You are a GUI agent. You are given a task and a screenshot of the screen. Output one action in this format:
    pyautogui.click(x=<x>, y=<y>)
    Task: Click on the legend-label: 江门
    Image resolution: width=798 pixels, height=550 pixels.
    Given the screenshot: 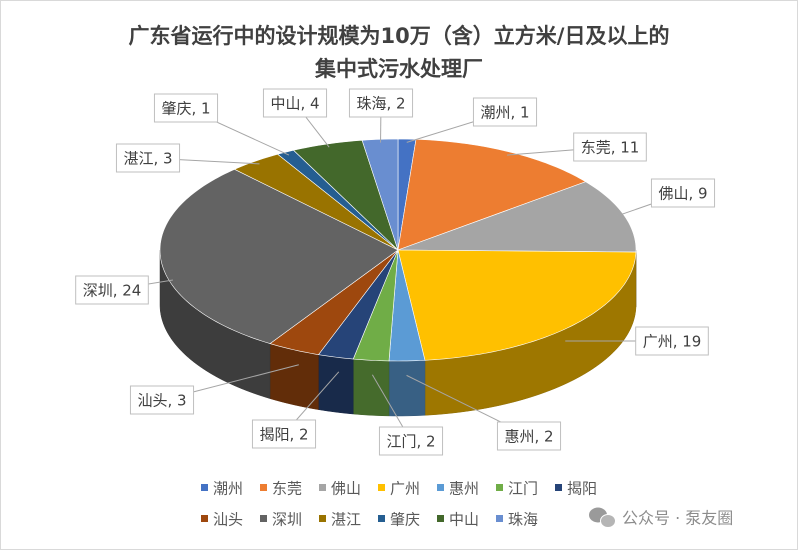 What is the action you would take?
    pyautogui.click(x=523, y=489)
    